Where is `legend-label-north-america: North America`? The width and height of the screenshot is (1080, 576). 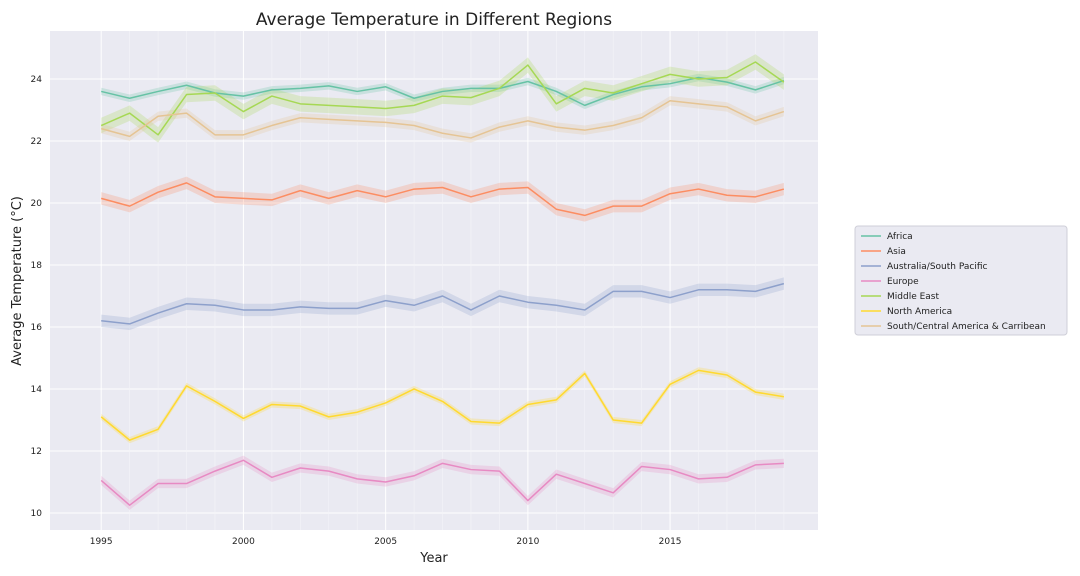 legend-label-north-america: North America is located at coordinates (919, 312).